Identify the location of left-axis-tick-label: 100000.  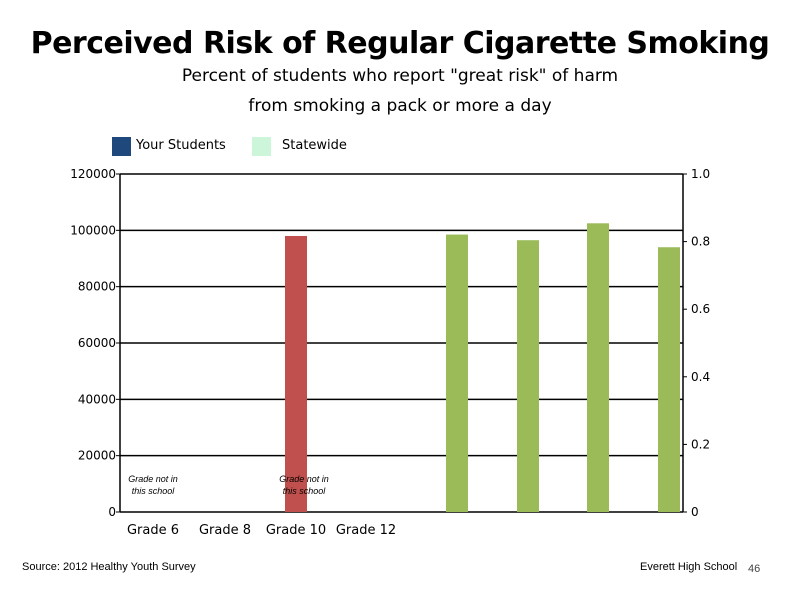
(93, 230).